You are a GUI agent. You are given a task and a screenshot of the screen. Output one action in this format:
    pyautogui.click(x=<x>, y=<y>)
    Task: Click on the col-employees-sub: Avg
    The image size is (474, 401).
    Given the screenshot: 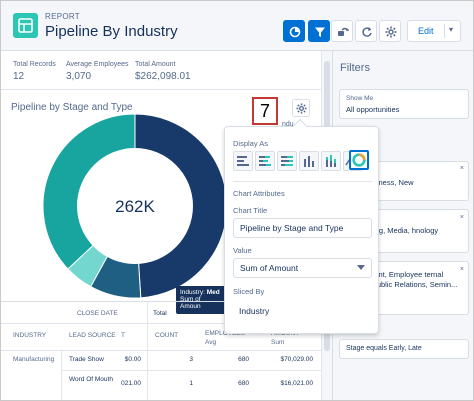 What is the action you would take?
    pyautogui.click(x=211, y=342)
    